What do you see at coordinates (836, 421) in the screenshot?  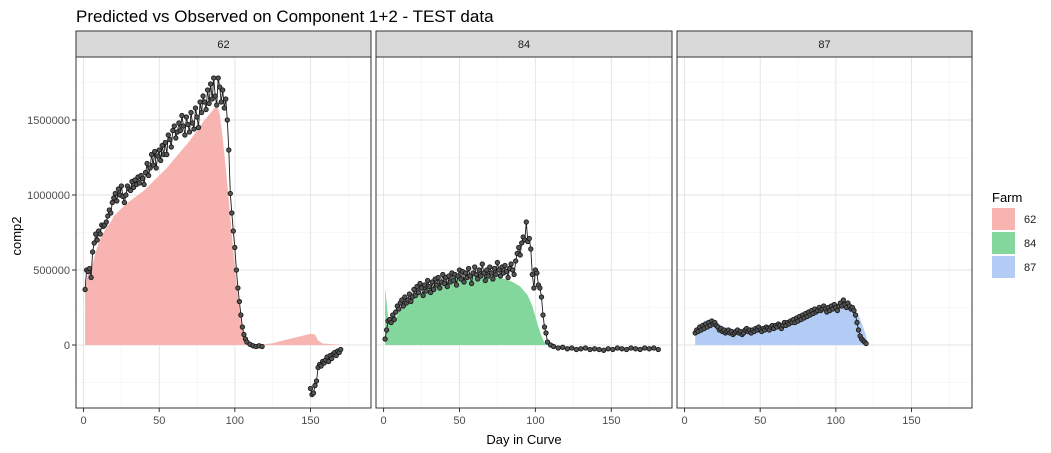 I see `x-tick-label: 100` at bounding box center [836, 421].